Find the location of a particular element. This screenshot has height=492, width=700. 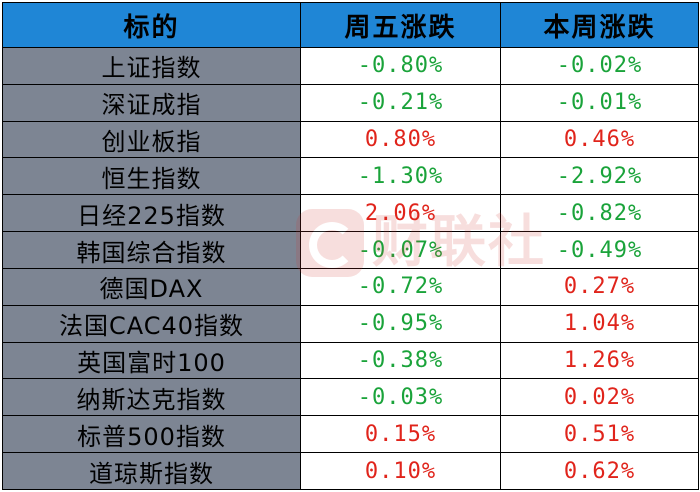

table-row: 纳斯达克指数 -0.03% 0.02% is located at coordinates (350, 397).